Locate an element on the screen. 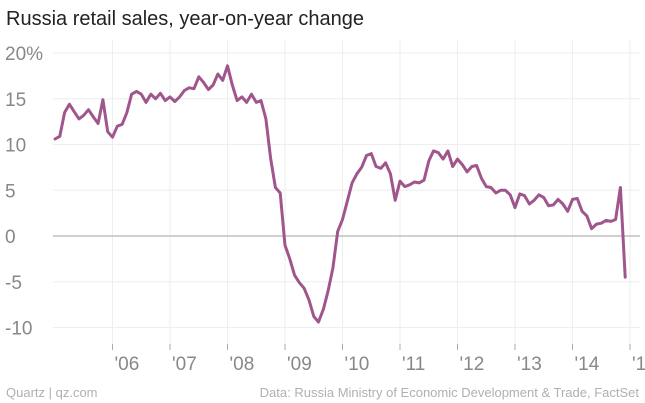 Image resolution: width=645 pixels, height=403 pixels. x-tick-label: '12 is located at coordinates (472, 364).